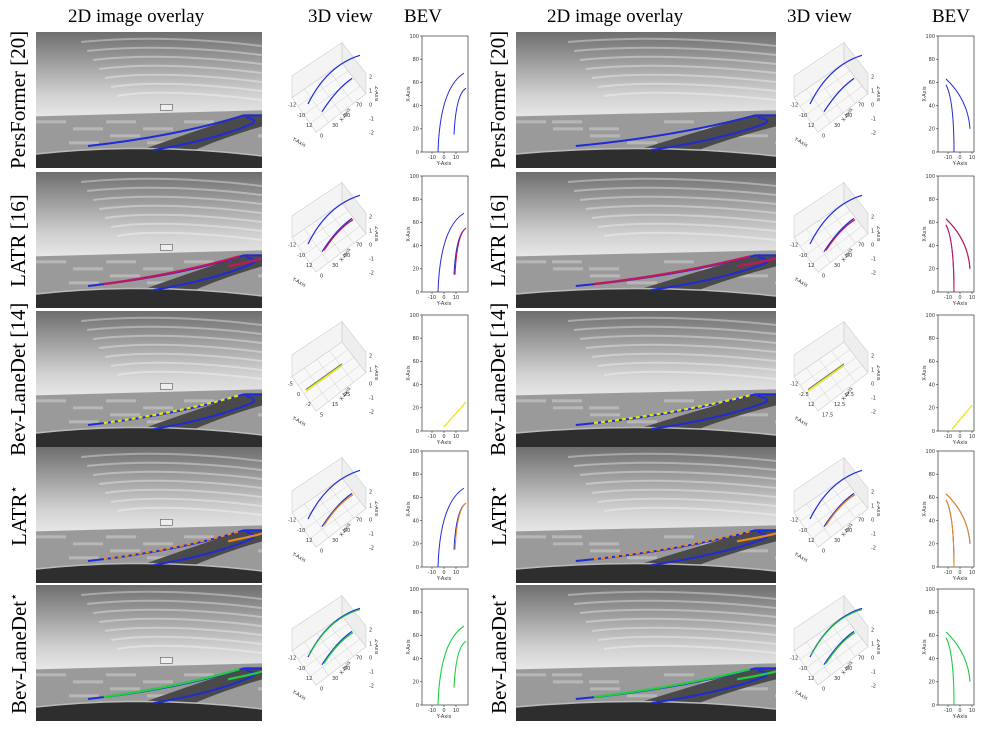 Image resolution: width=987 pixels, height=736 pixels. I want to click on star-marker: ⋆, so click(13, 488).